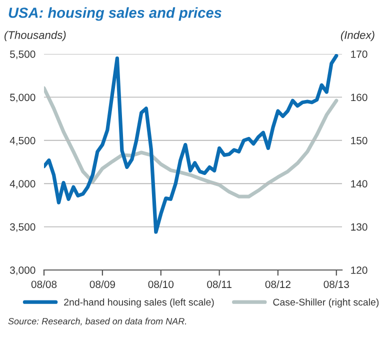 Image resolution: width=381 pixels, height=338 pixels. I want to click on y2-tick-label: 150, so click(359, 140).